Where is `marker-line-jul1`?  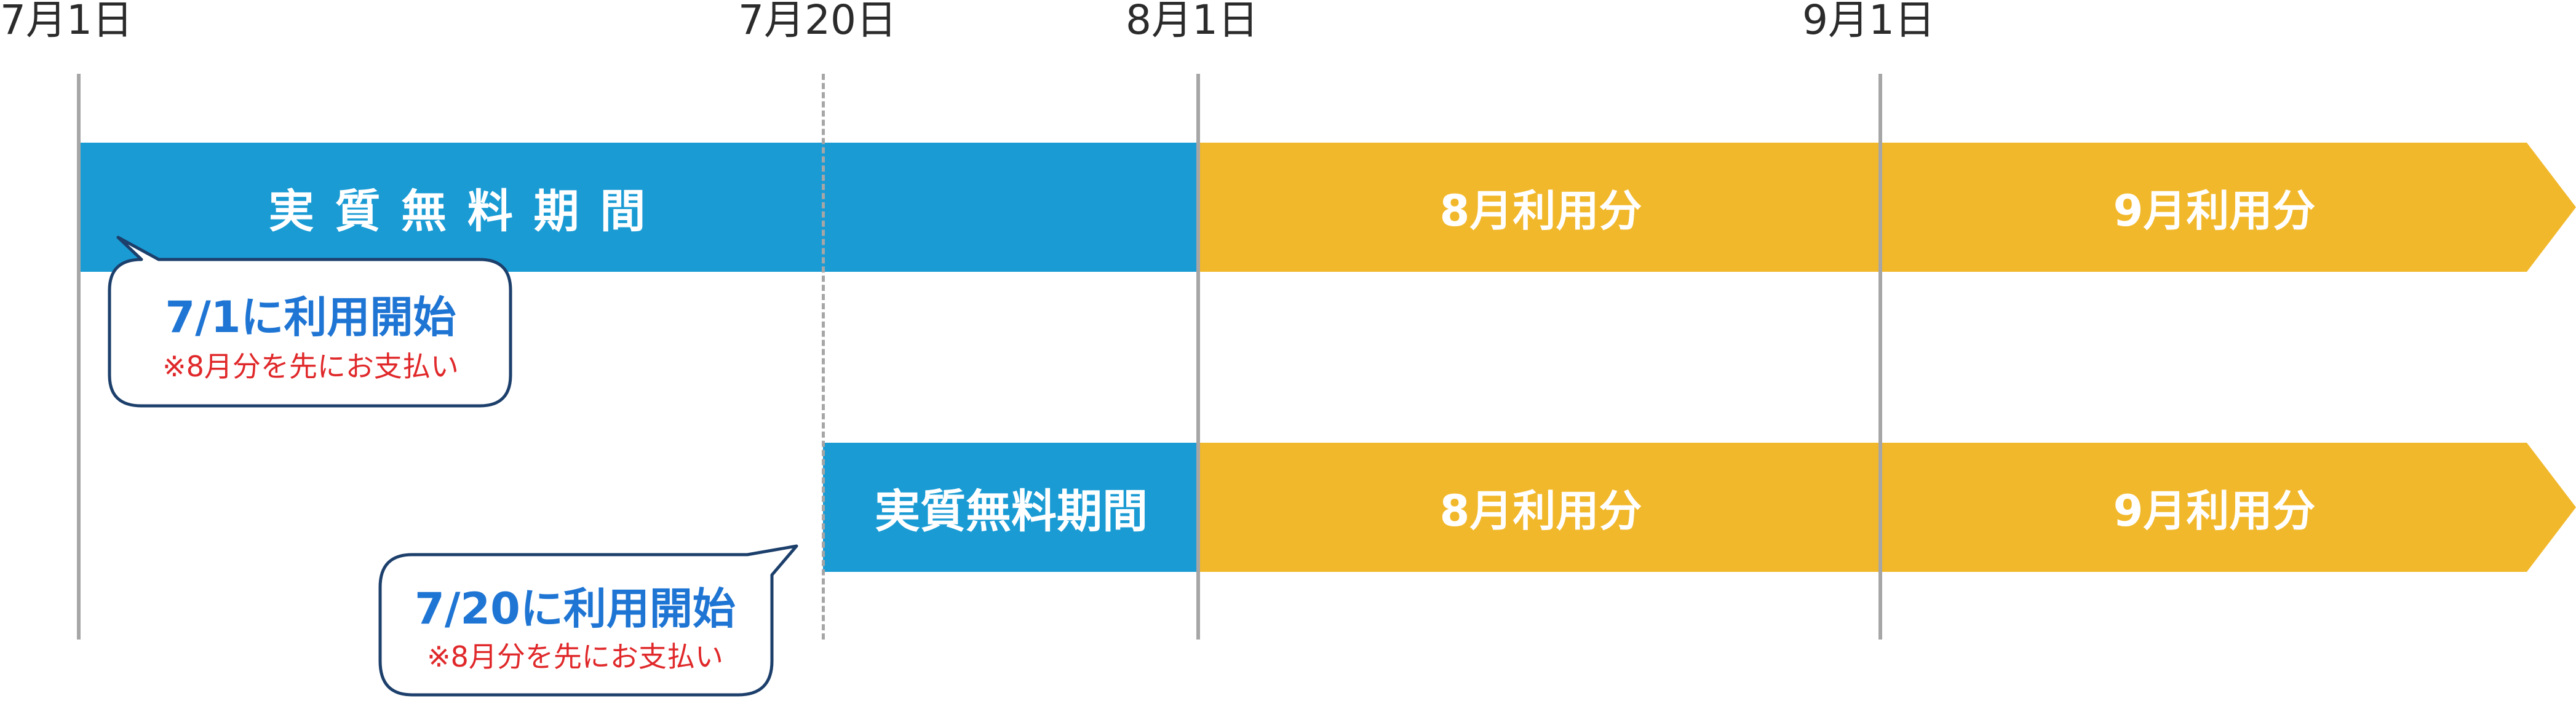 marker-line-jul1 is located at coordinates (79, 357).